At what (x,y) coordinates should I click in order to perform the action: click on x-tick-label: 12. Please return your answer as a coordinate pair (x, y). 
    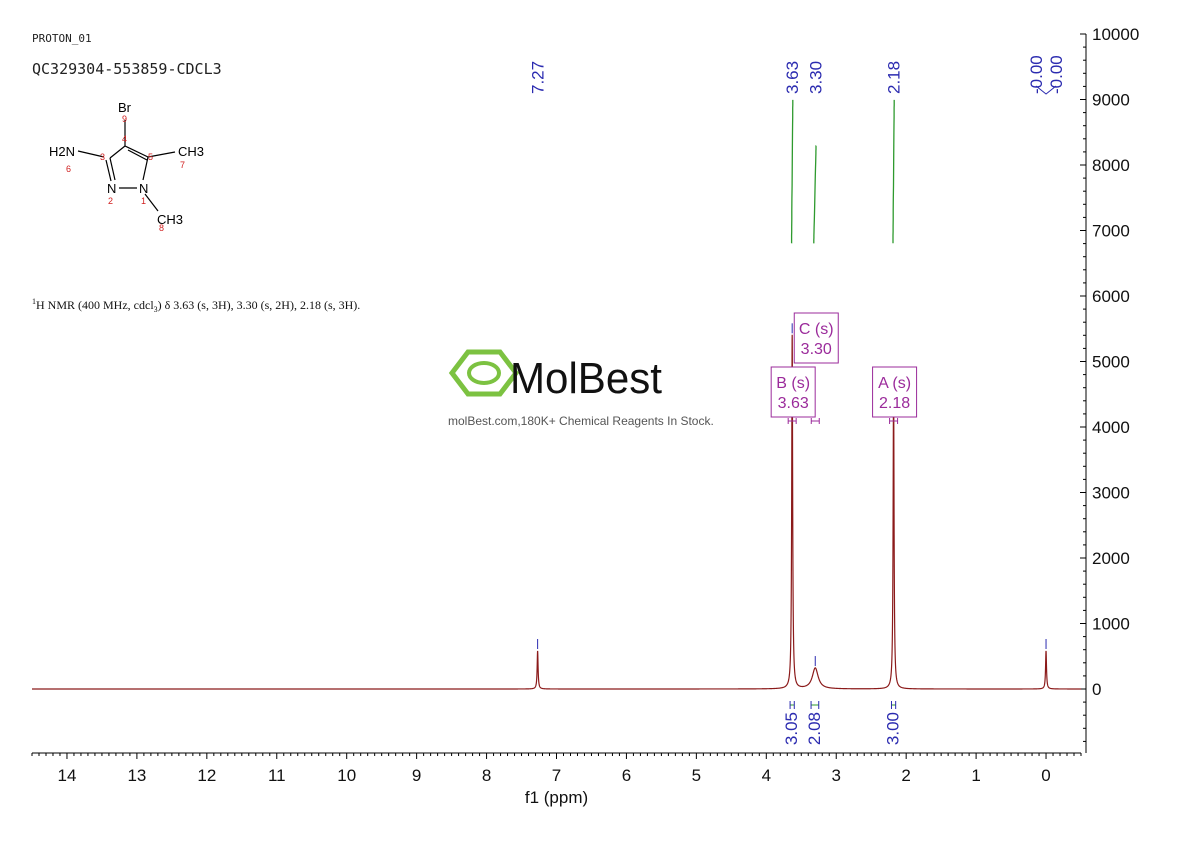
    Looking at the image, I should click on (206, 775).